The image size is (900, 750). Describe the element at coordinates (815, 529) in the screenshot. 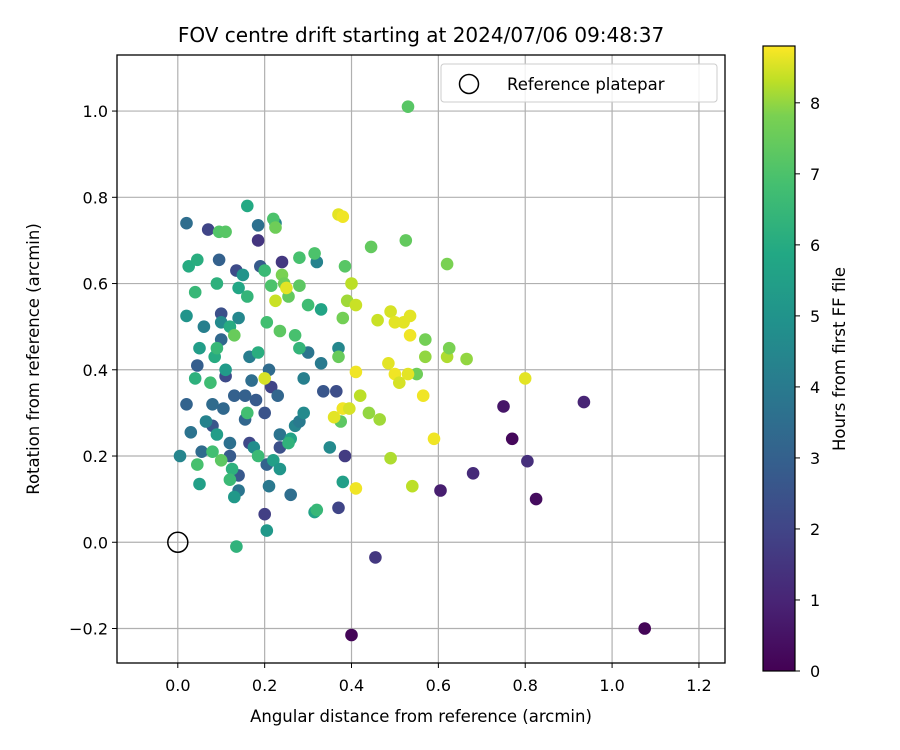

I see `colorbar-tick-label: 2` at that location.